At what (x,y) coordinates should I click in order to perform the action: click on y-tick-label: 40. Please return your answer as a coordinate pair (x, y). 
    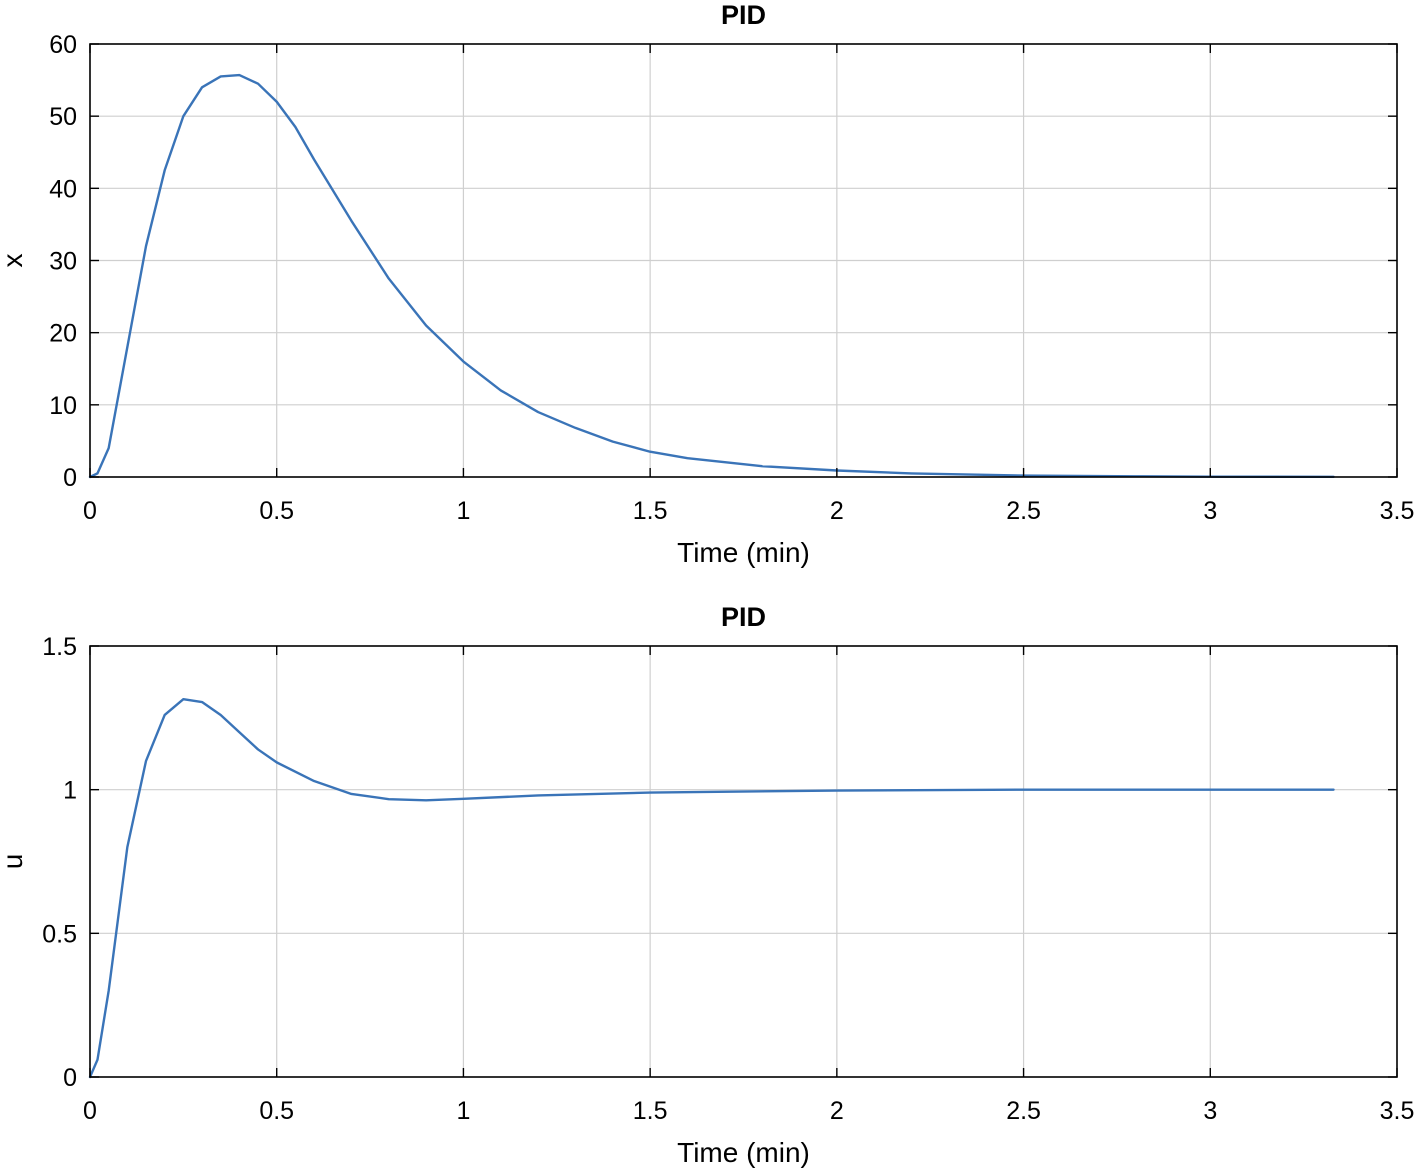
    Looking at the image, I should click on (63, 189).